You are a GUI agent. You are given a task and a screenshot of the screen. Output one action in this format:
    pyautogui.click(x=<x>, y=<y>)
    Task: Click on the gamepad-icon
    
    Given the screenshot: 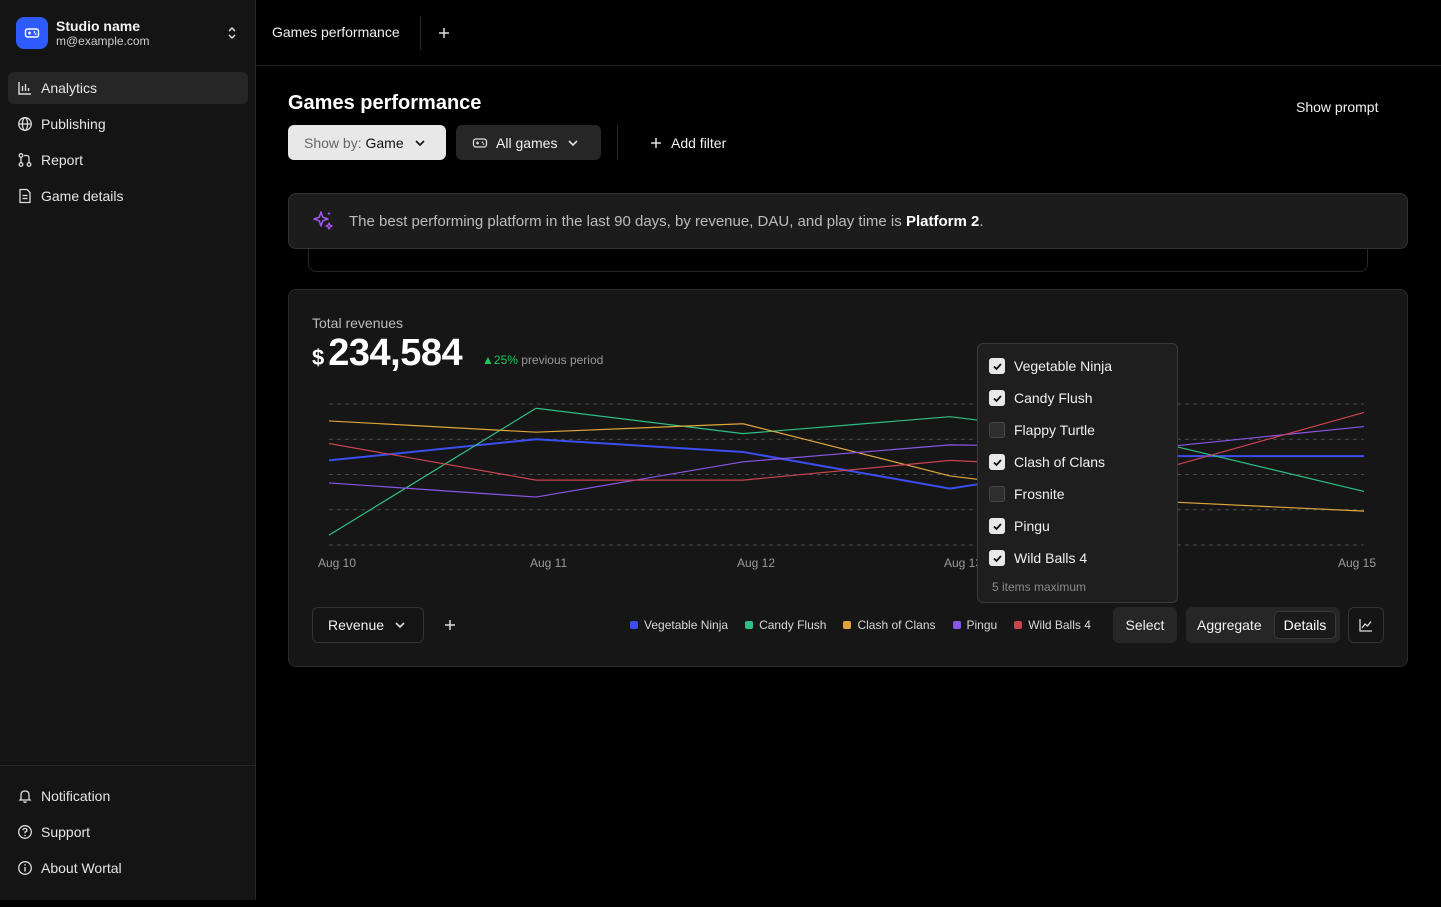 What is the action you would take?
    pyautogui.click(x=32, y=33)
    